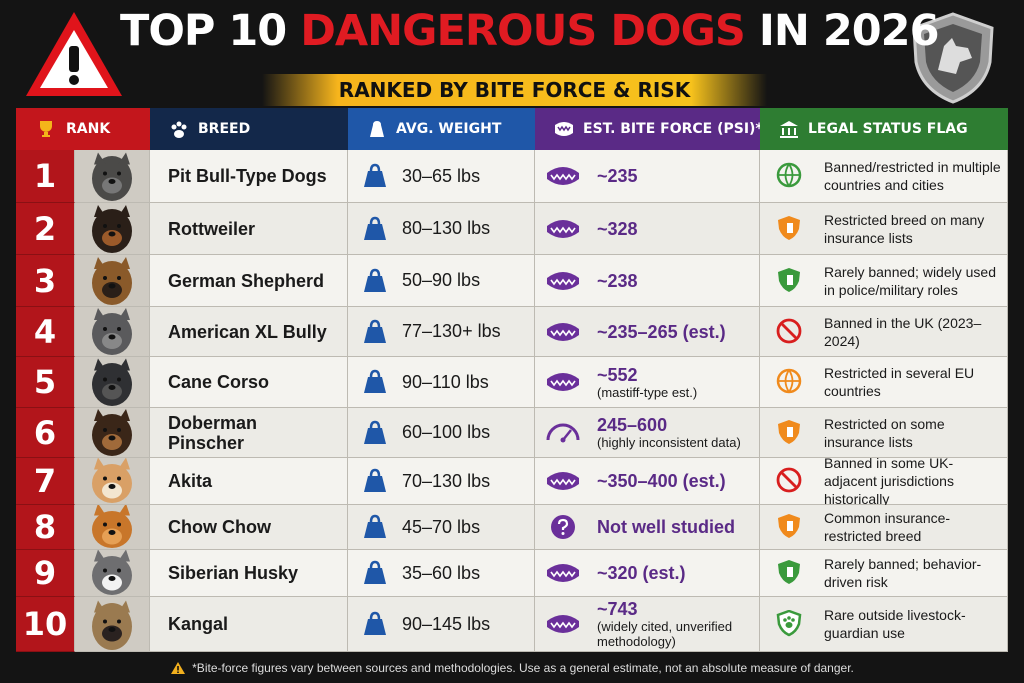  I want to click on bite-cell: ~235–265 (est.), so click(647, 332).